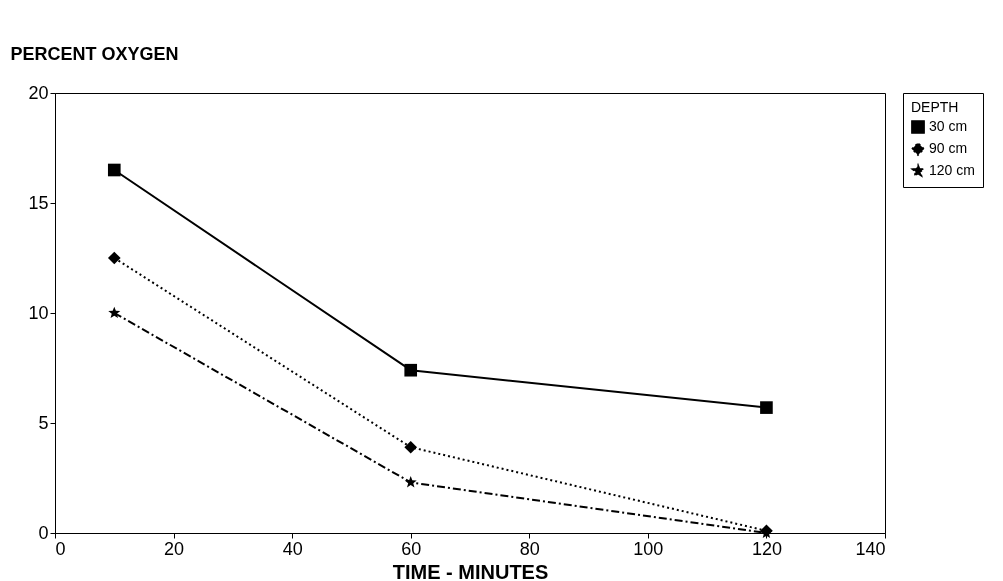  I want to click on legend-label: 30 cm, so click(948, 126).